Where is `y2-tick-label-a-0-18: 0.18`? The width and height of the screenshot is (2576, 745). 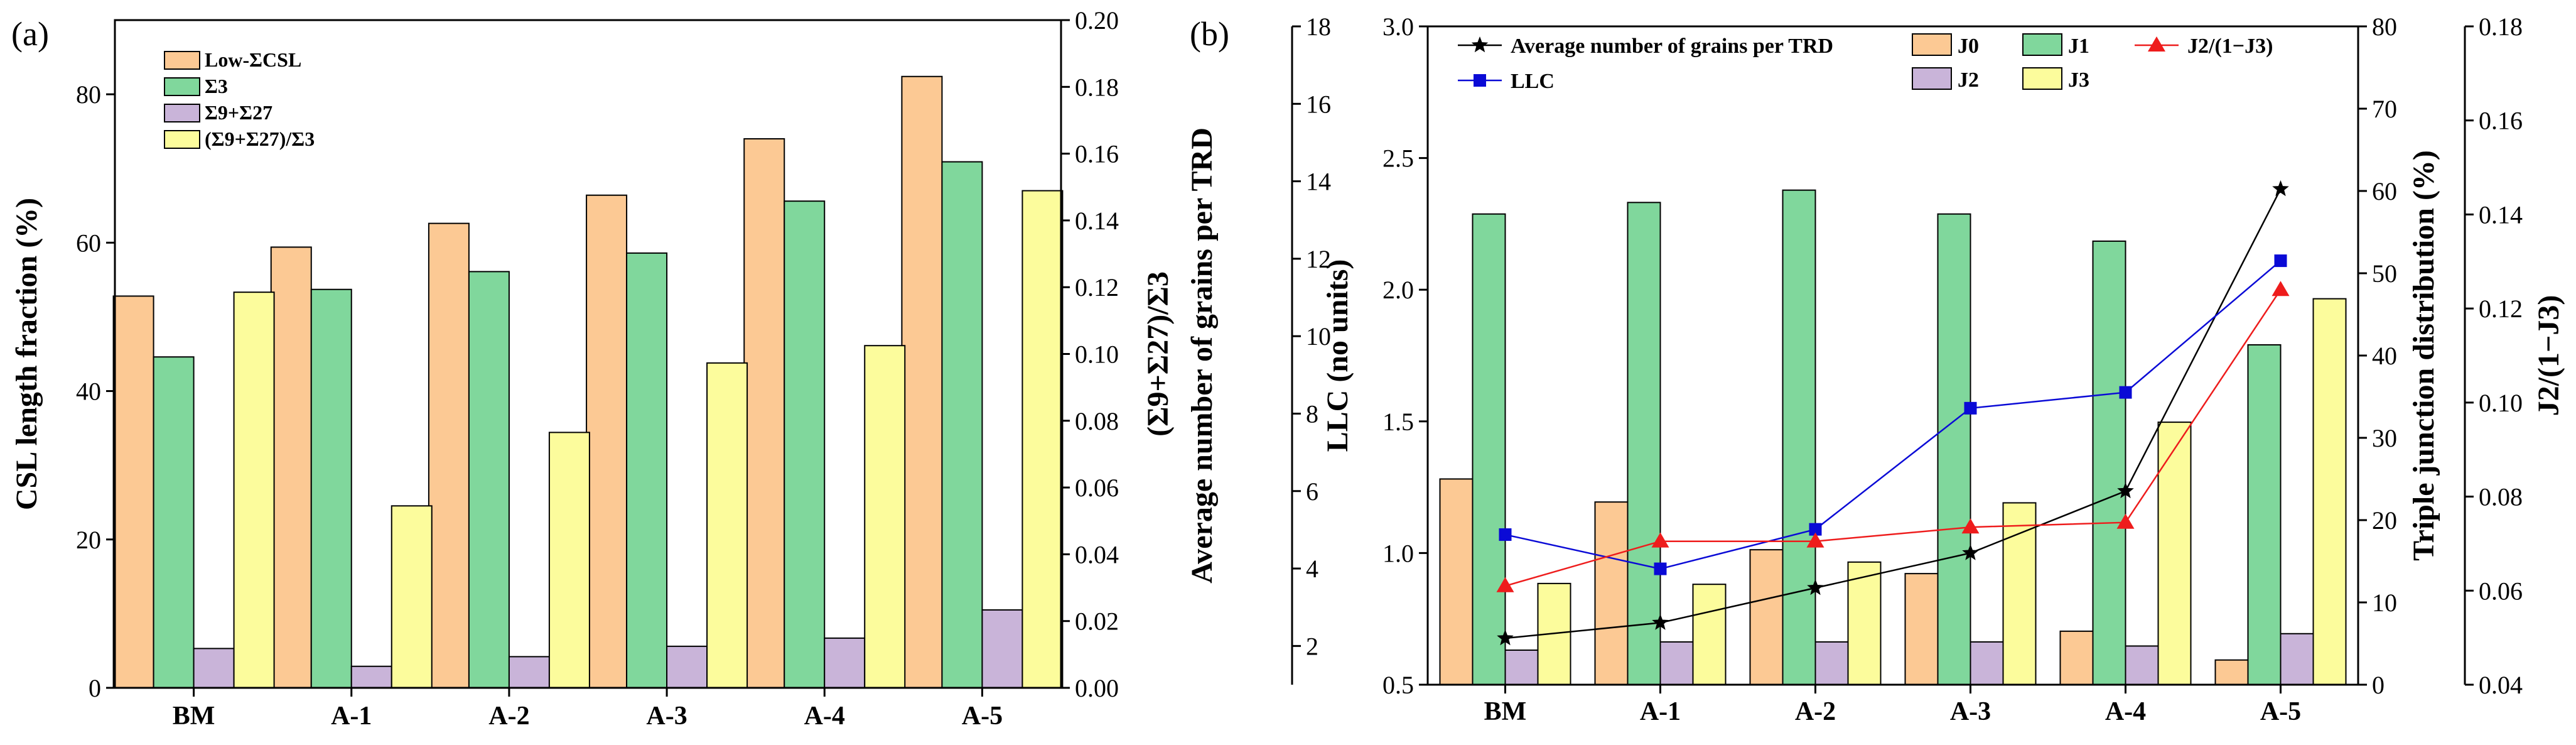 y2-tick-label-a-0-18: 0.18 is located at coordinates (1097, 87).